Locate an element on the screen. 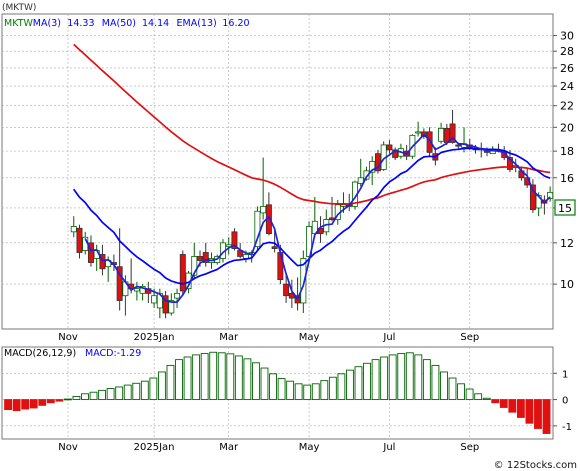 The image size is (580, 471). legend-item: MKTW is located at coordinates (18, 23).